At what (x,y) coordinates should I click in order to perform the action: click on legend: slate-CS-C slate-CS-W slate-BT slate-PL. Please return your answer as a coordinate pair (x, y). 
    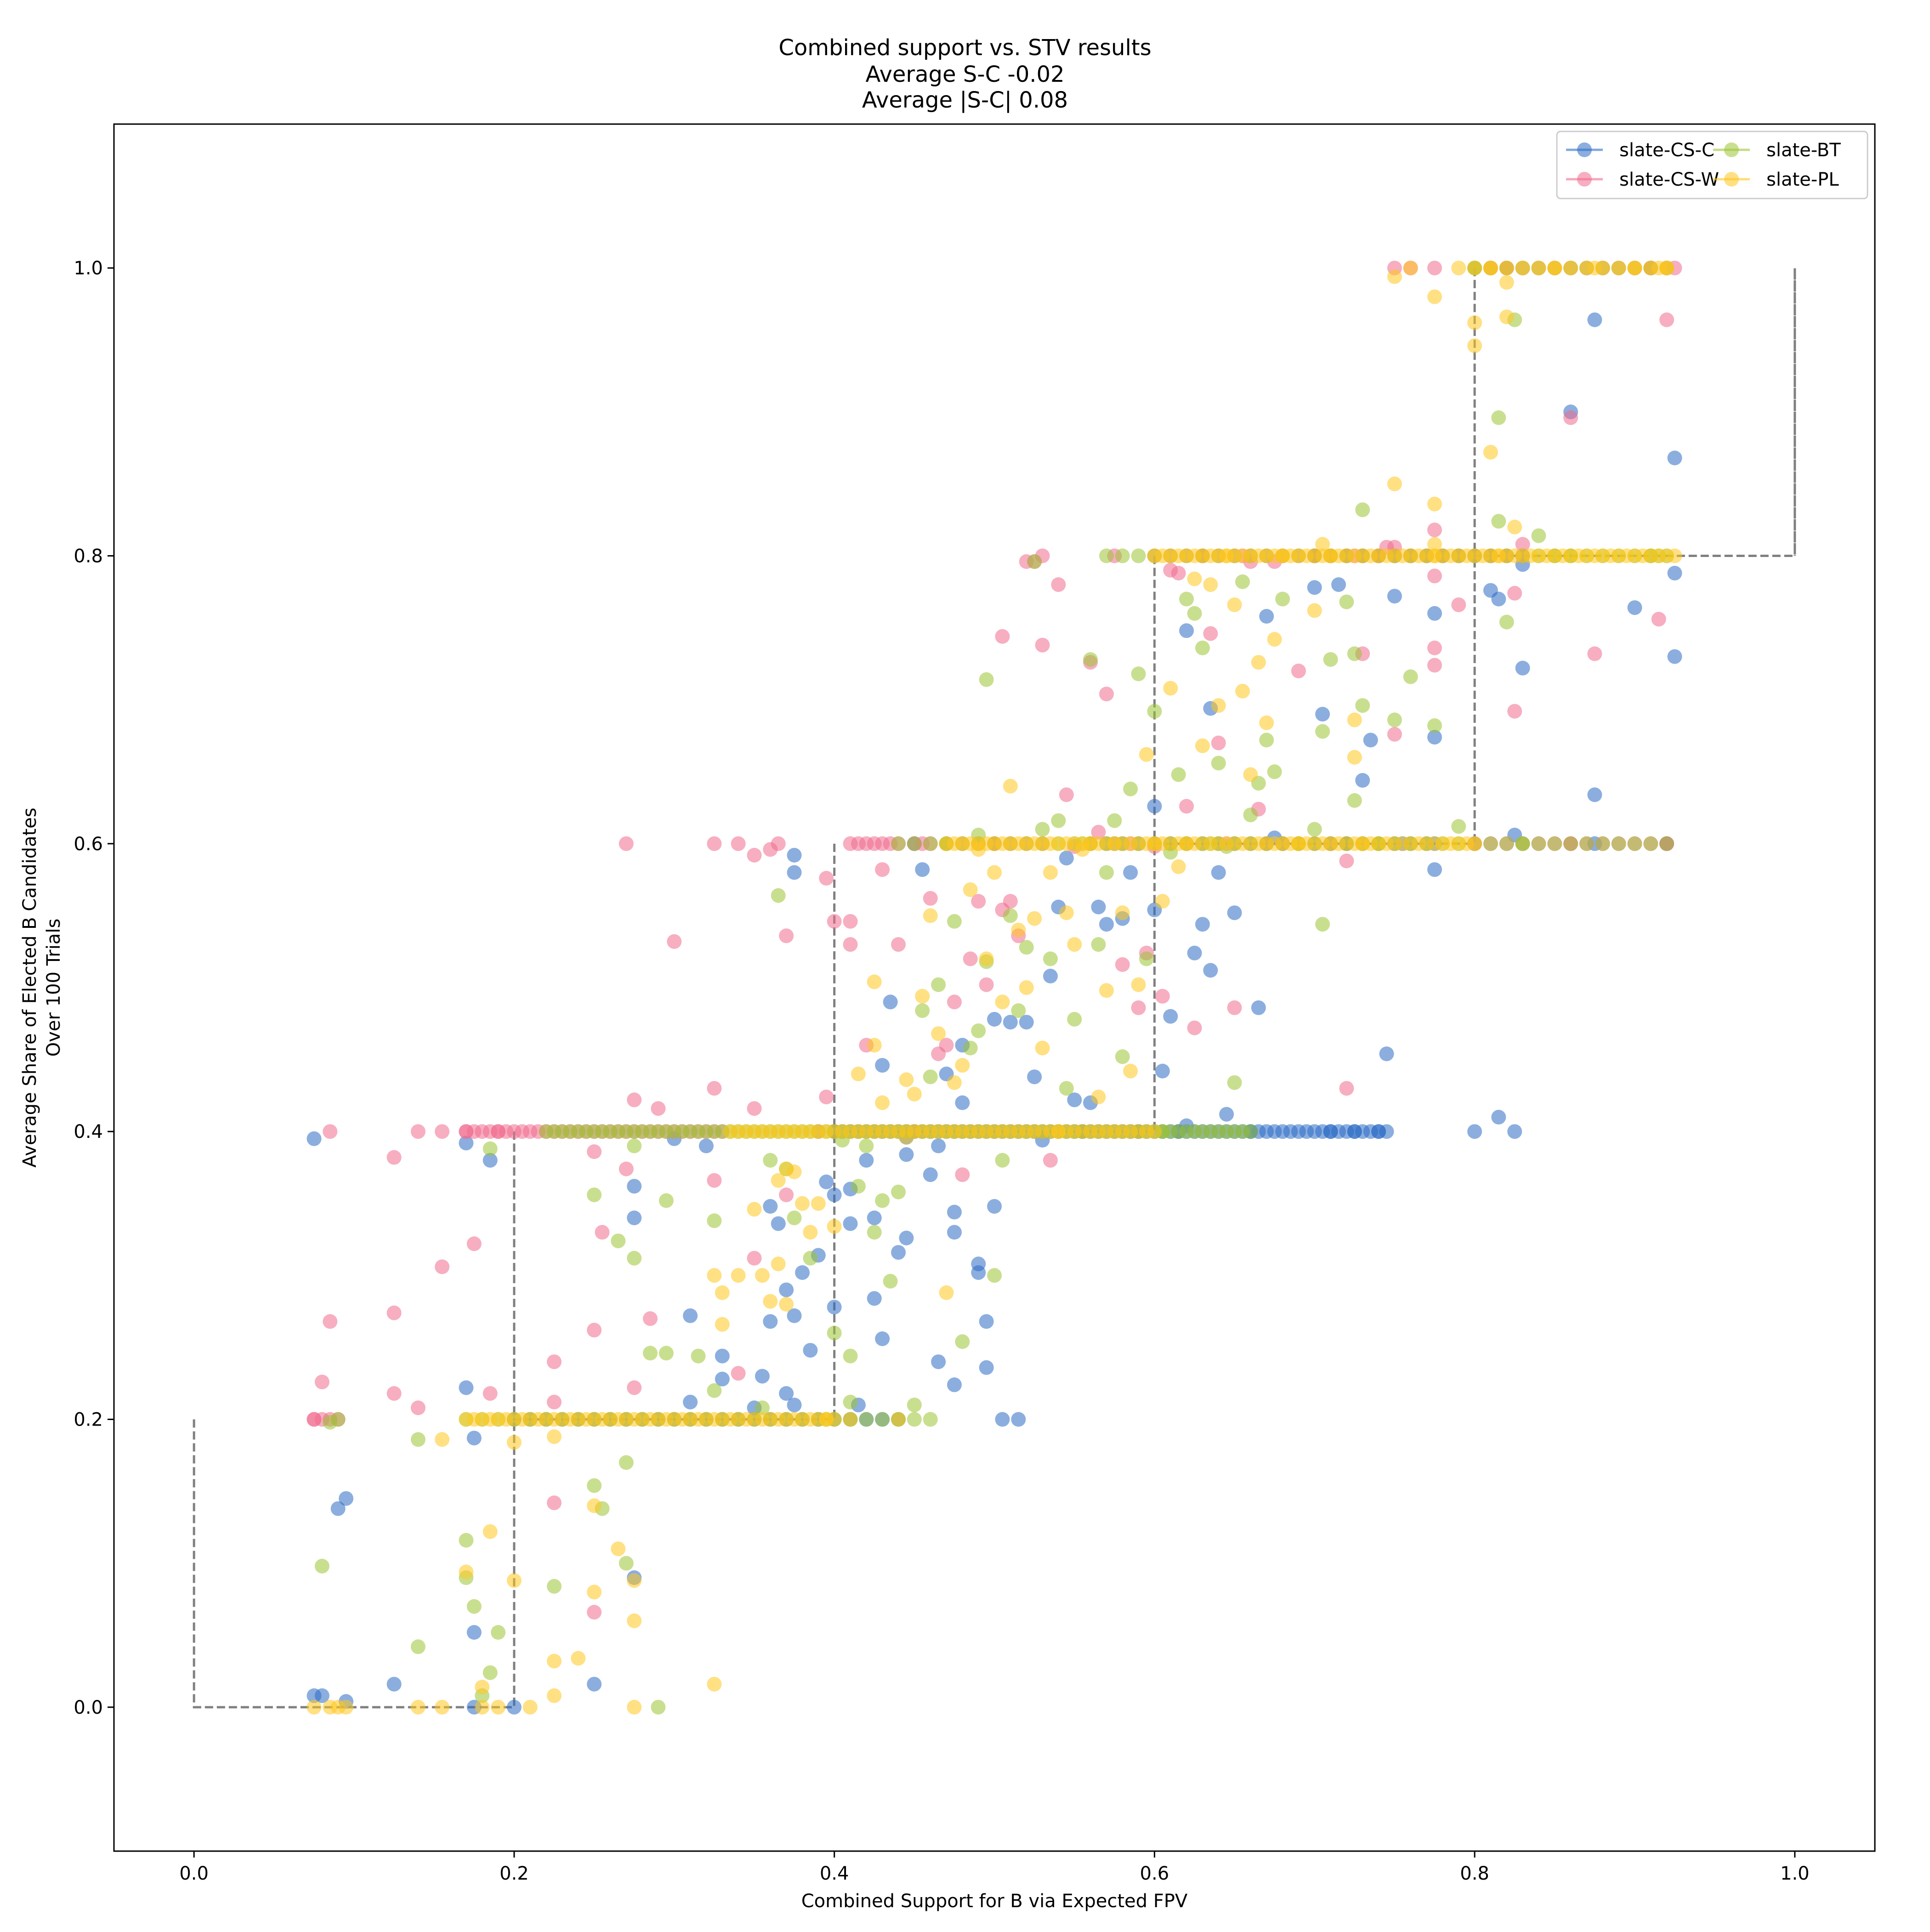
    Looking at the image, I should click on (1712, 165).